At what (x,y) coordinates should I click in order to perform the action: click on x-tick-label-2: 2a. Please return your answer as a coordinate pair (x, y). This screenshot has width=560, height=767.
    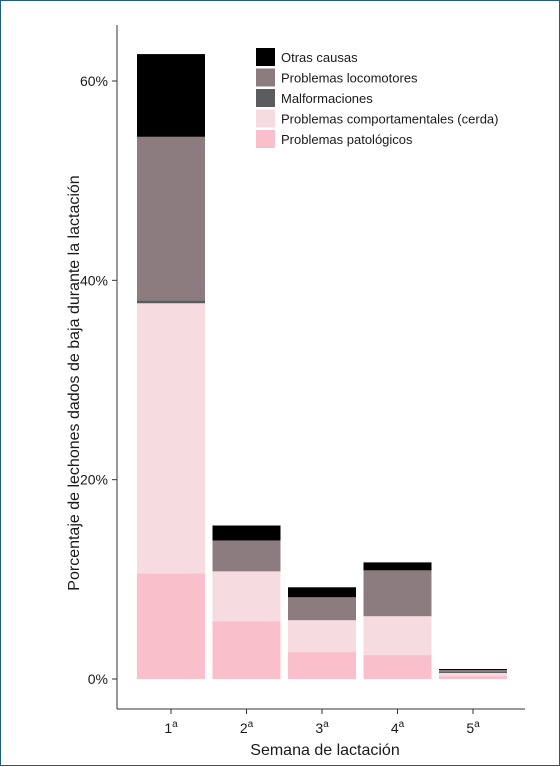
    Looking at the image, I should click on (247, 727).